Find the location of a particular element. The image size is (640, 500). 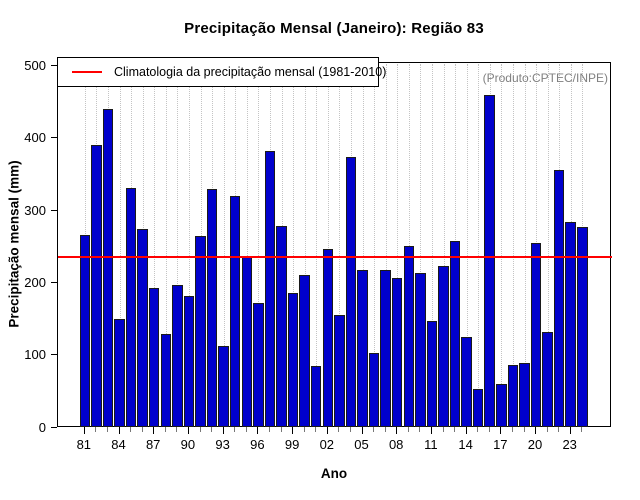

bar-1989 is located at coordinates (177, 356).